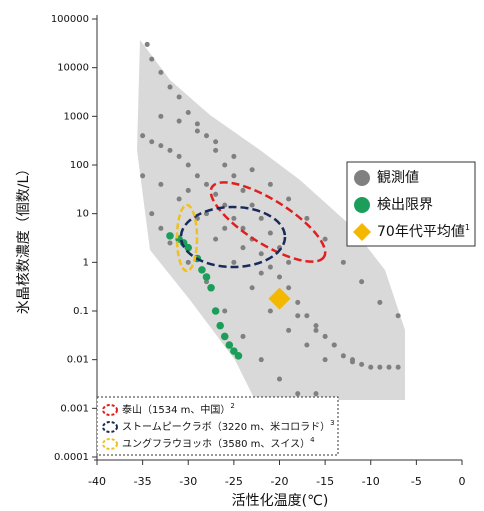 The image size is (484, 511). What do you see at coordinates (79, 165) in the screenshot?
I see `y-tick-label: 100` at bounding box center [79, 165].